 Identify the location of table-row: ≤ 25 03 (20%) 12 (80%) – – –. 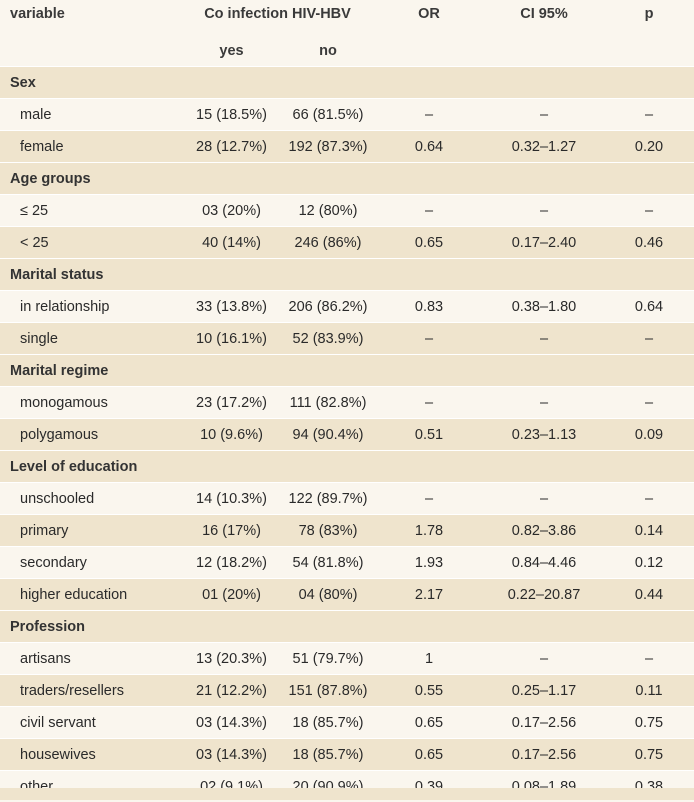
(347, 210).